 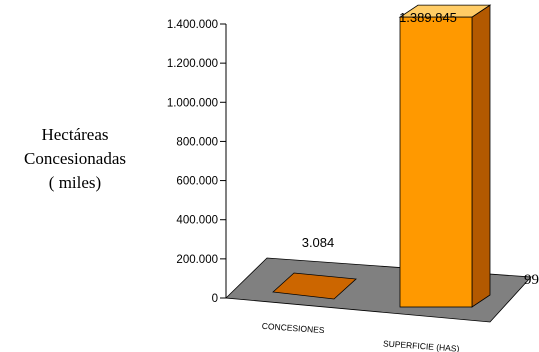 I want to click on y-tick-label: 1.200.000, so click(x=192, y=64).